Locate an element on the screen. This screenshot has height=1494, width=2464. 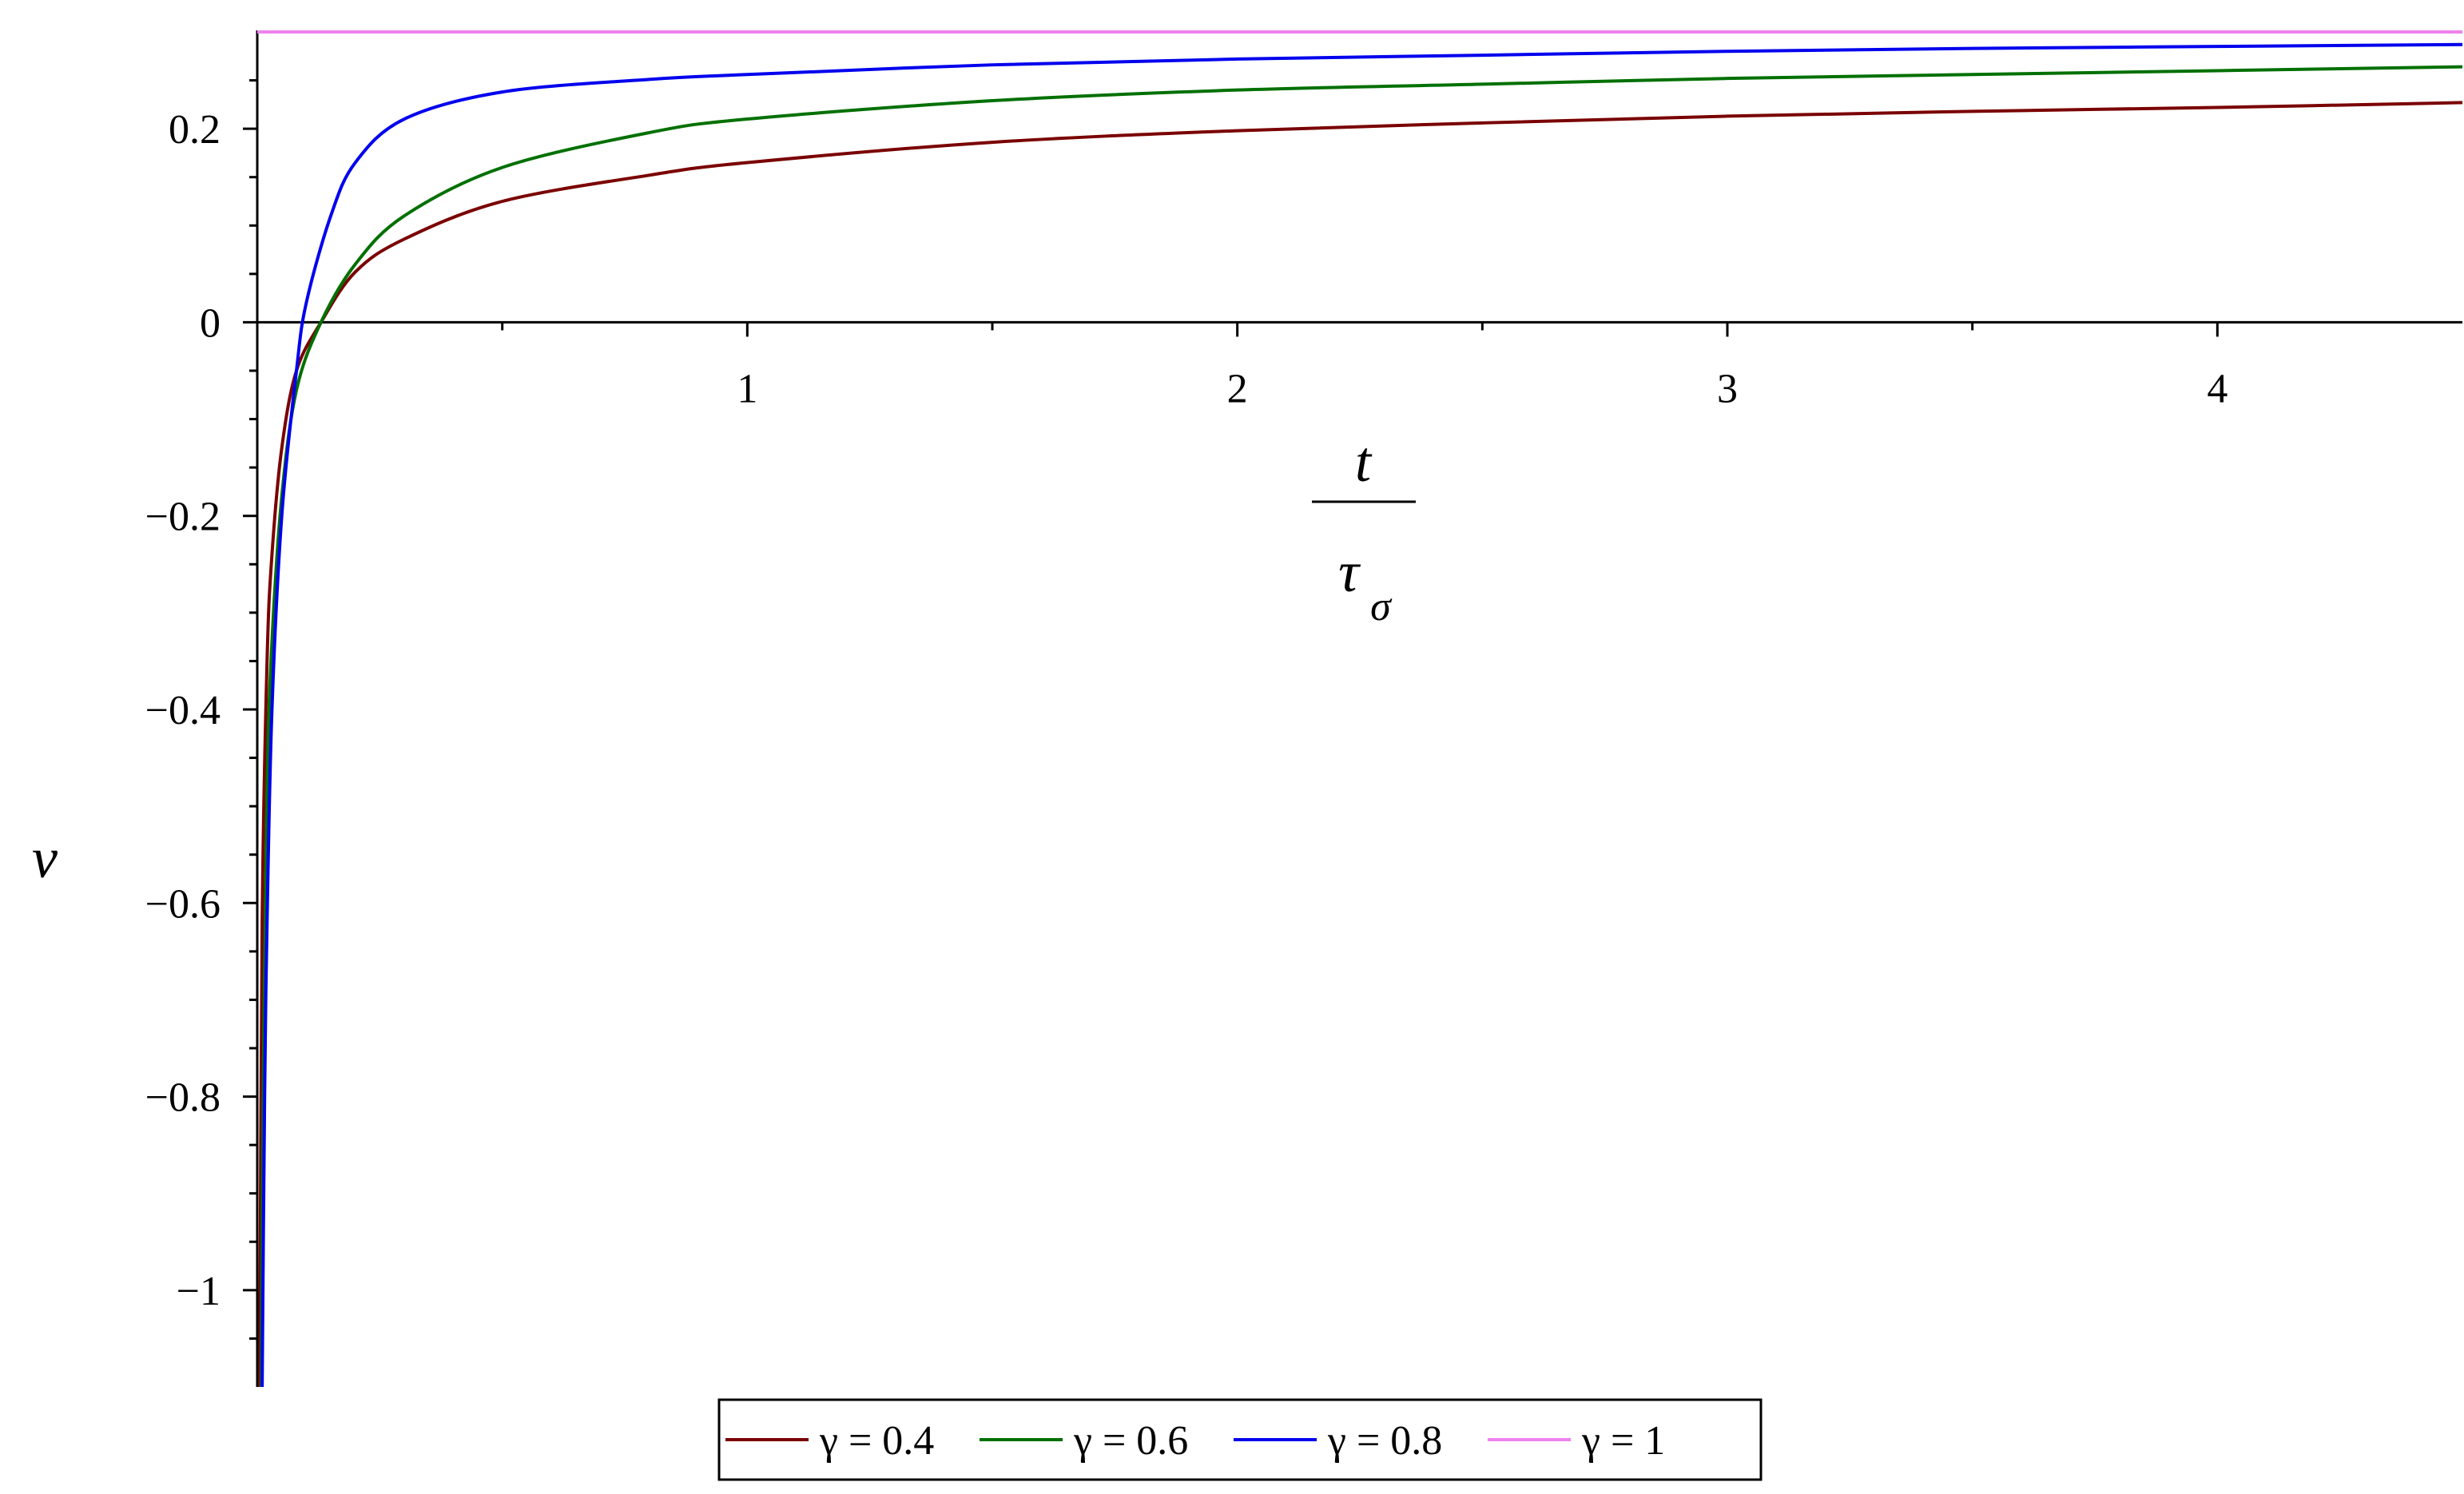
legend: γ = 0.4 γ = 0.6 γ = 0.8 γ = 1 is located at coordinates (1240, 1439).